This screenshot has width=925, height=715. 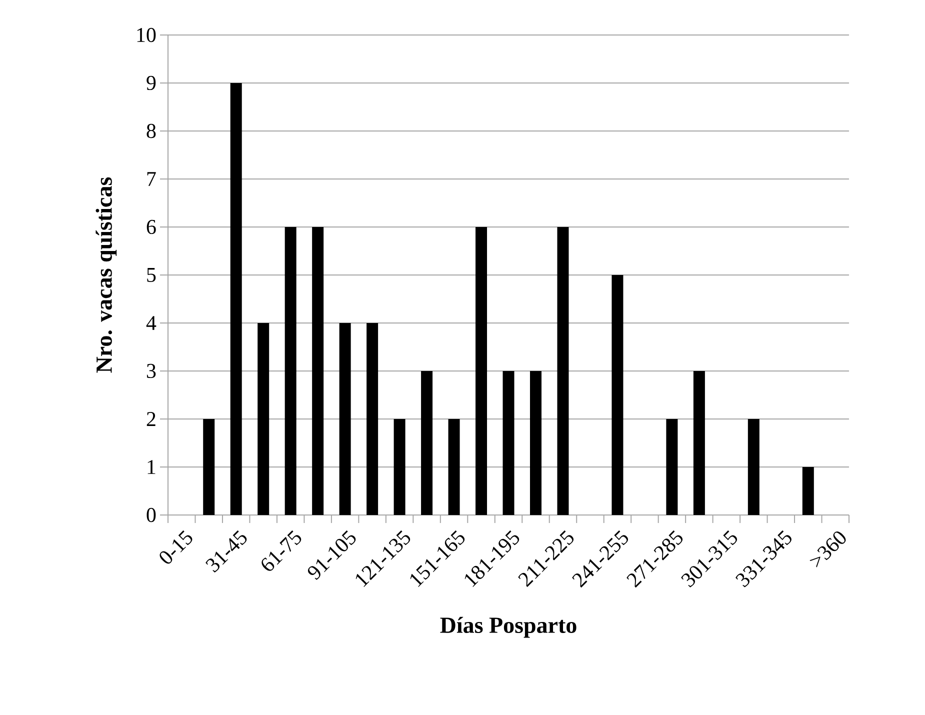 I want to click on y-tick-label: 4, so click(x=151, y=323).